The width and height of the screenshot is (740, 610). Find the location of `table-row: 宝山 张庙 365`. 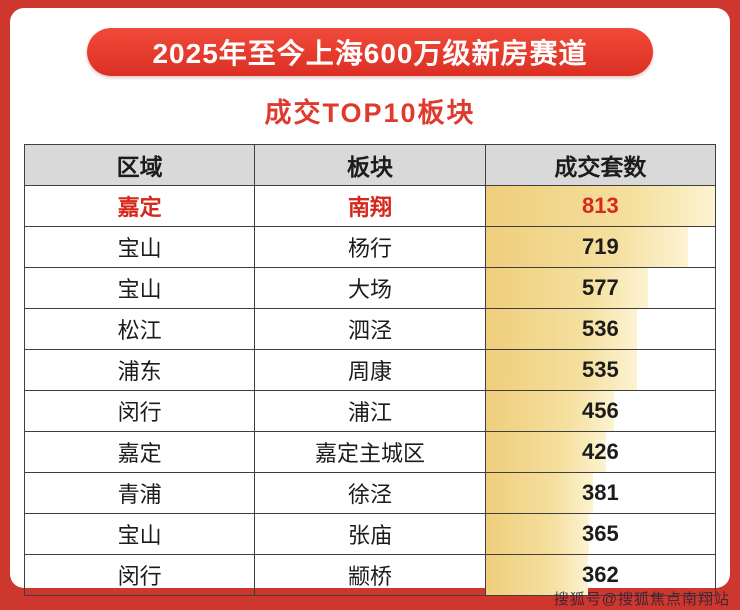

table-row: 宝山 张庙 365 is located at coordinates (370, 534).